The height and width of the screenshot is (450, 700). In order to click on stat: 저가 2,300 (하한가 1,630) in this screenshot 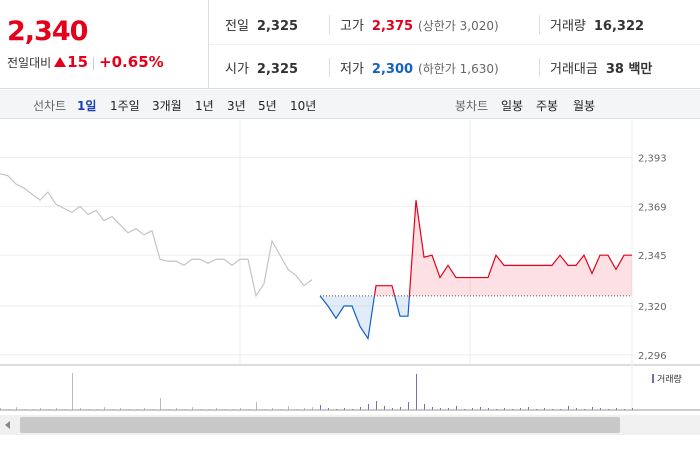, I will do `click(414, 67)`.